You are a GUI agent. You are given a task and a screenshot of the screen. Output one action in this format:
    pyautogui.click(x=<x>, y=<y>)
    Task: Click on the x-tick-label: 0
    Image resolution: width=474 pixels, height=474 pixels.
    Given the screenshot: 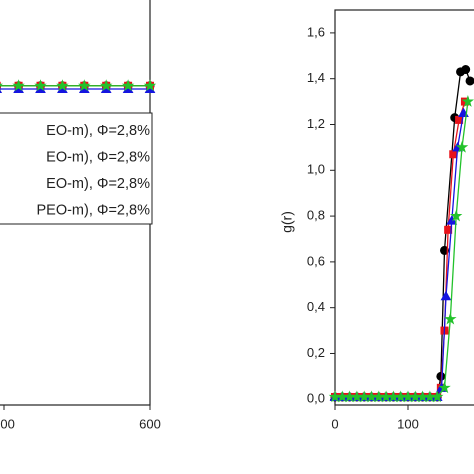 What is the action you would take?
    pyautogui.click(x=334, y=423)
    